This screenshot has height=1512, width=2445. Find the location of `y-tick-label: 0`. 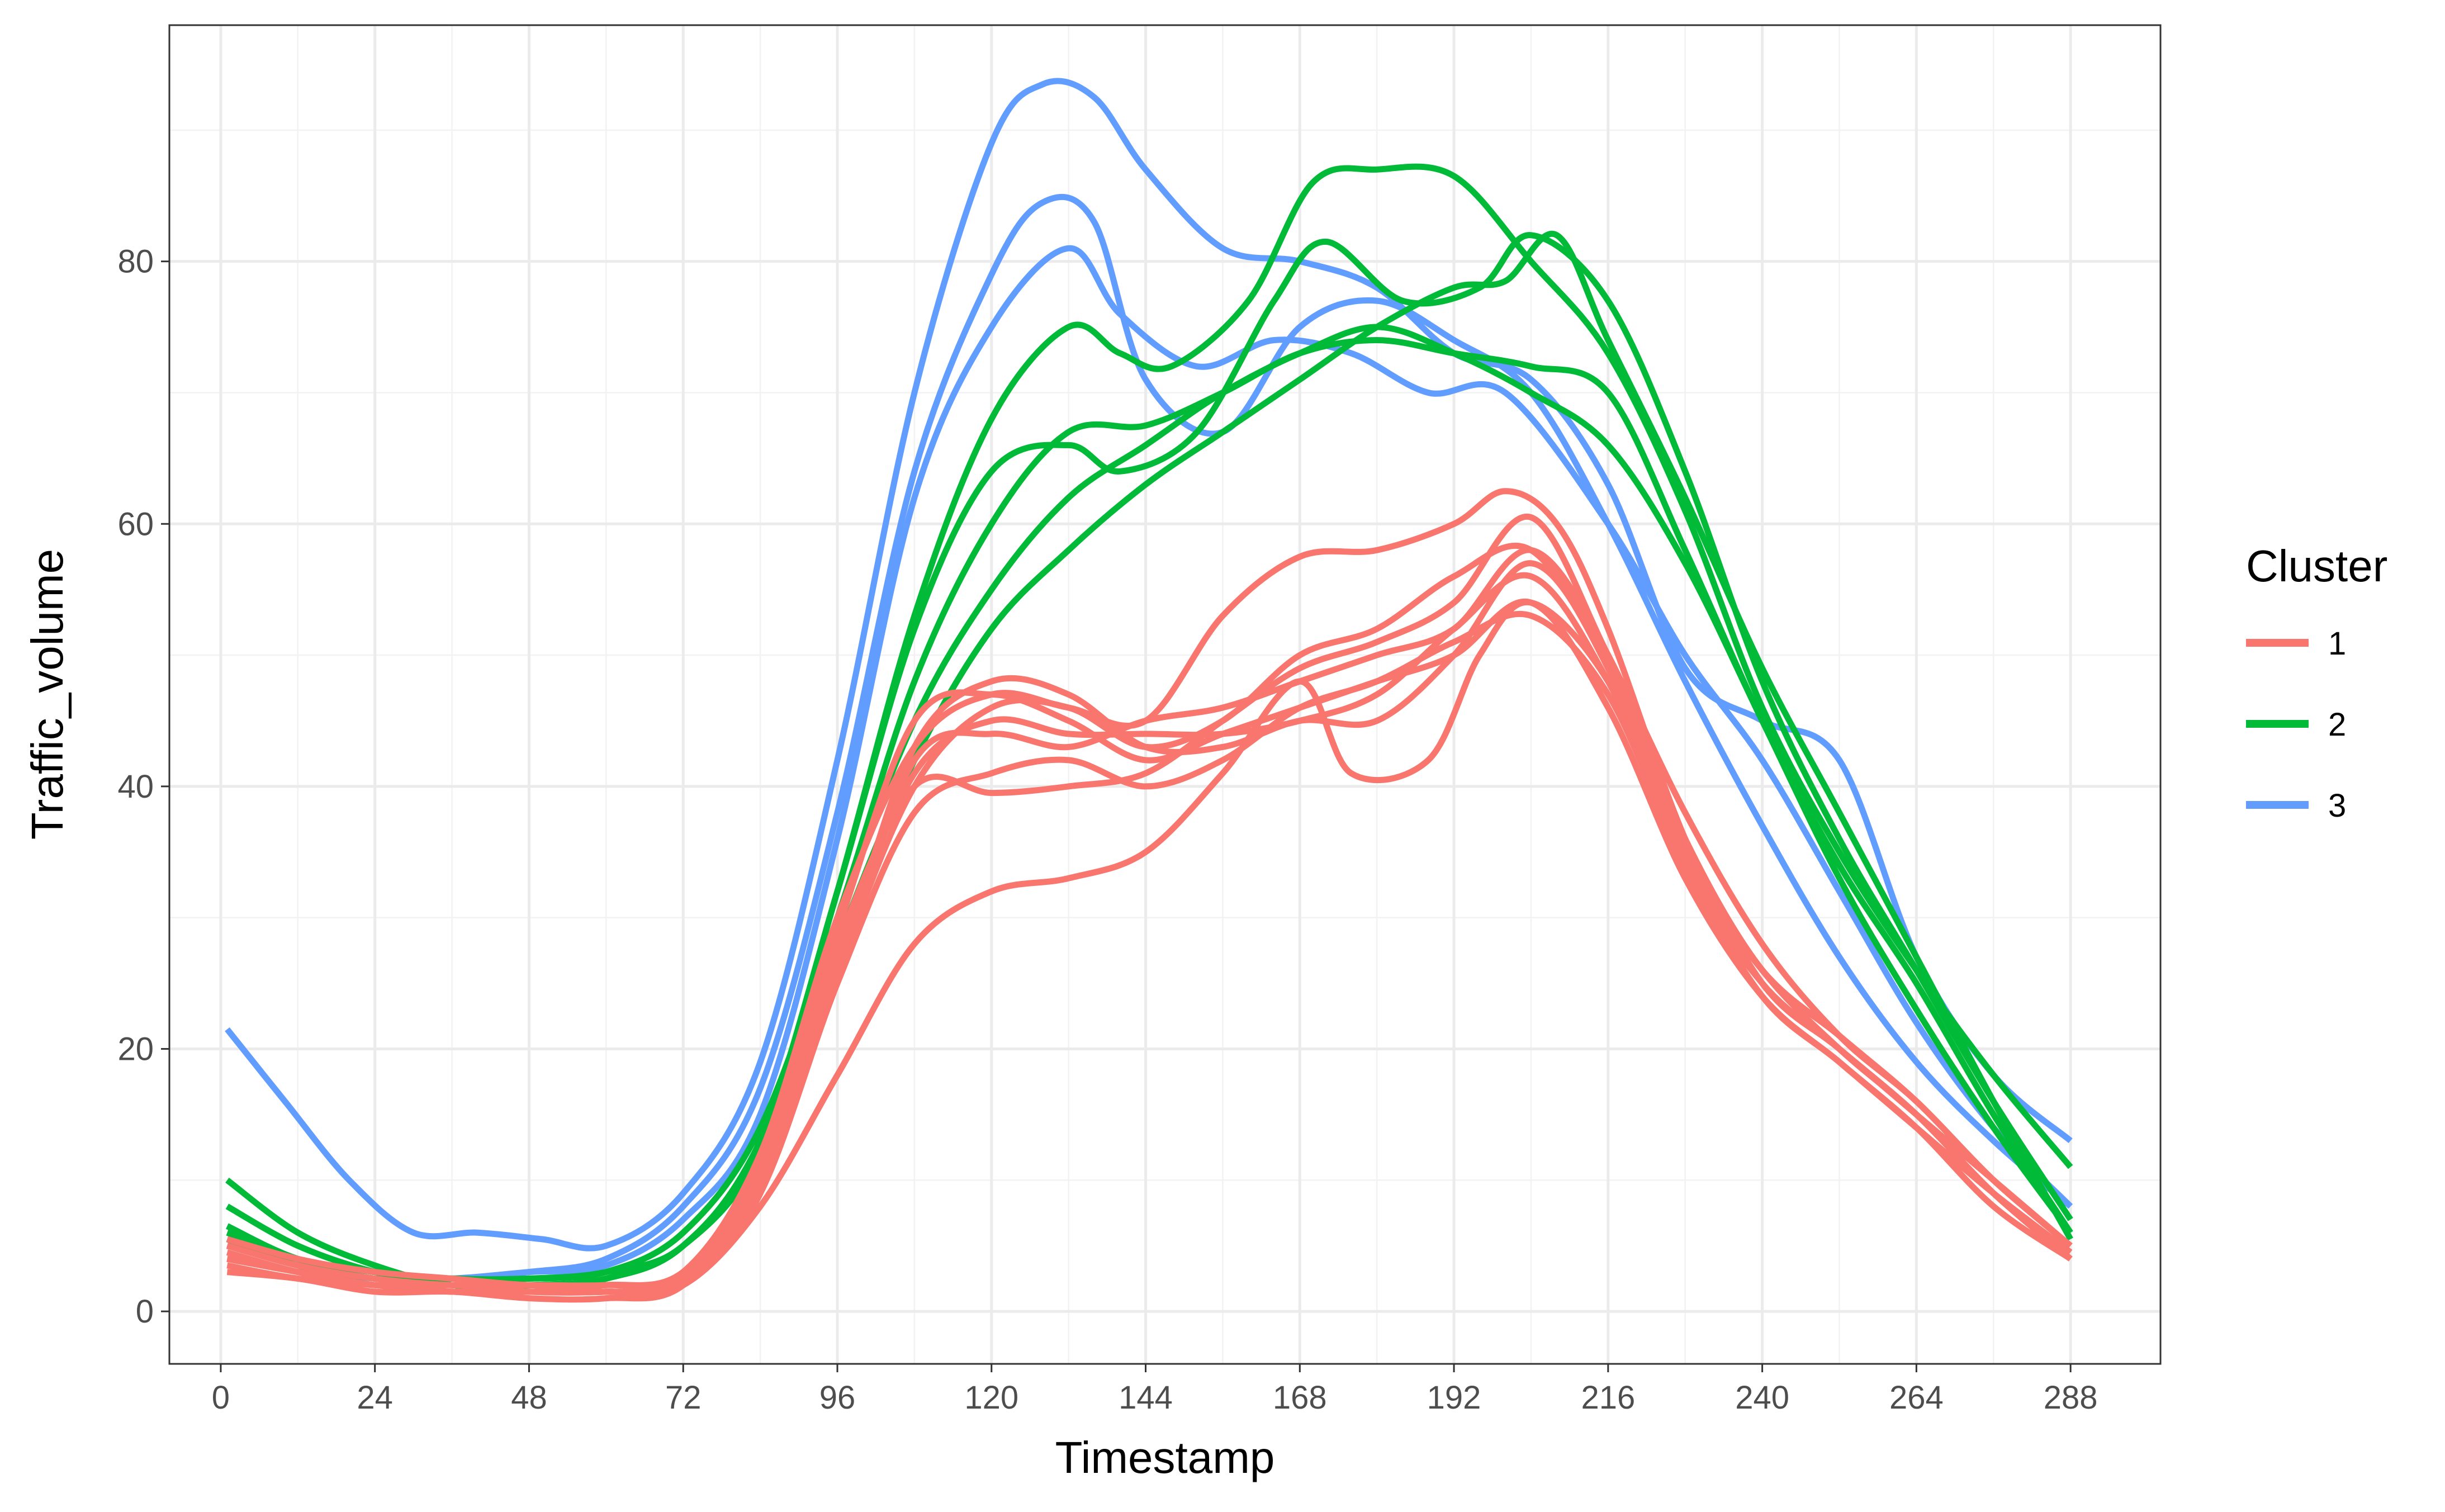

y-tick-label: 0 is located at coordinates (145, 1311).